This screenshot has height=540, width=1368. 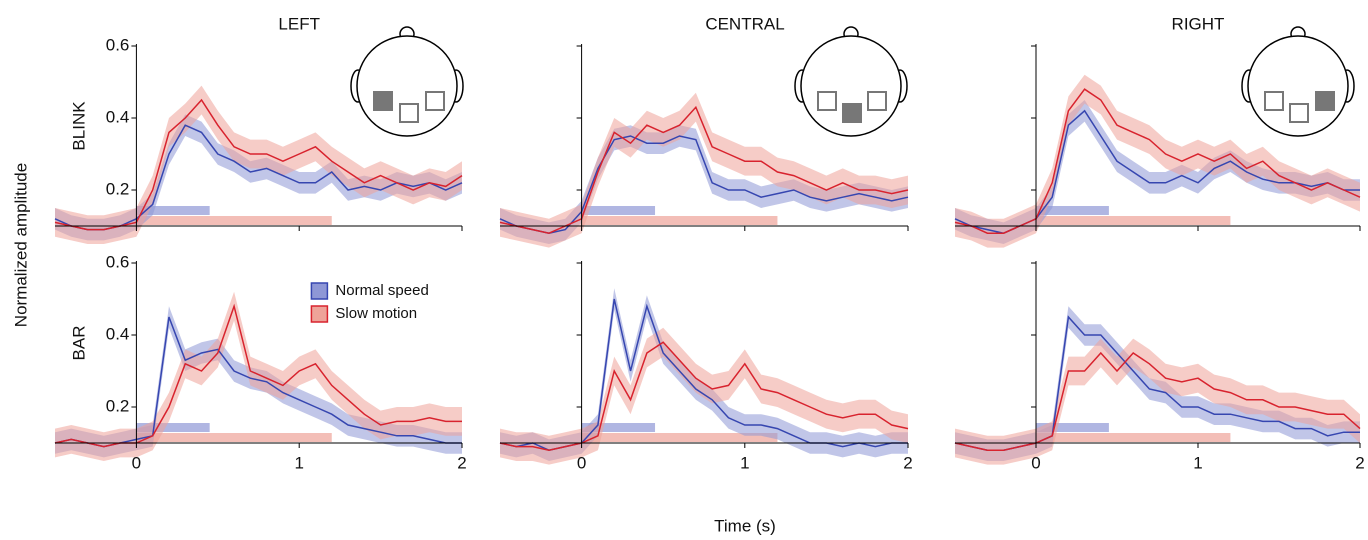 What do you see at coordinates (745, 525) in the screenshot?
I see `x-axis-title: Time (s)` at bounding box center [745, 525].